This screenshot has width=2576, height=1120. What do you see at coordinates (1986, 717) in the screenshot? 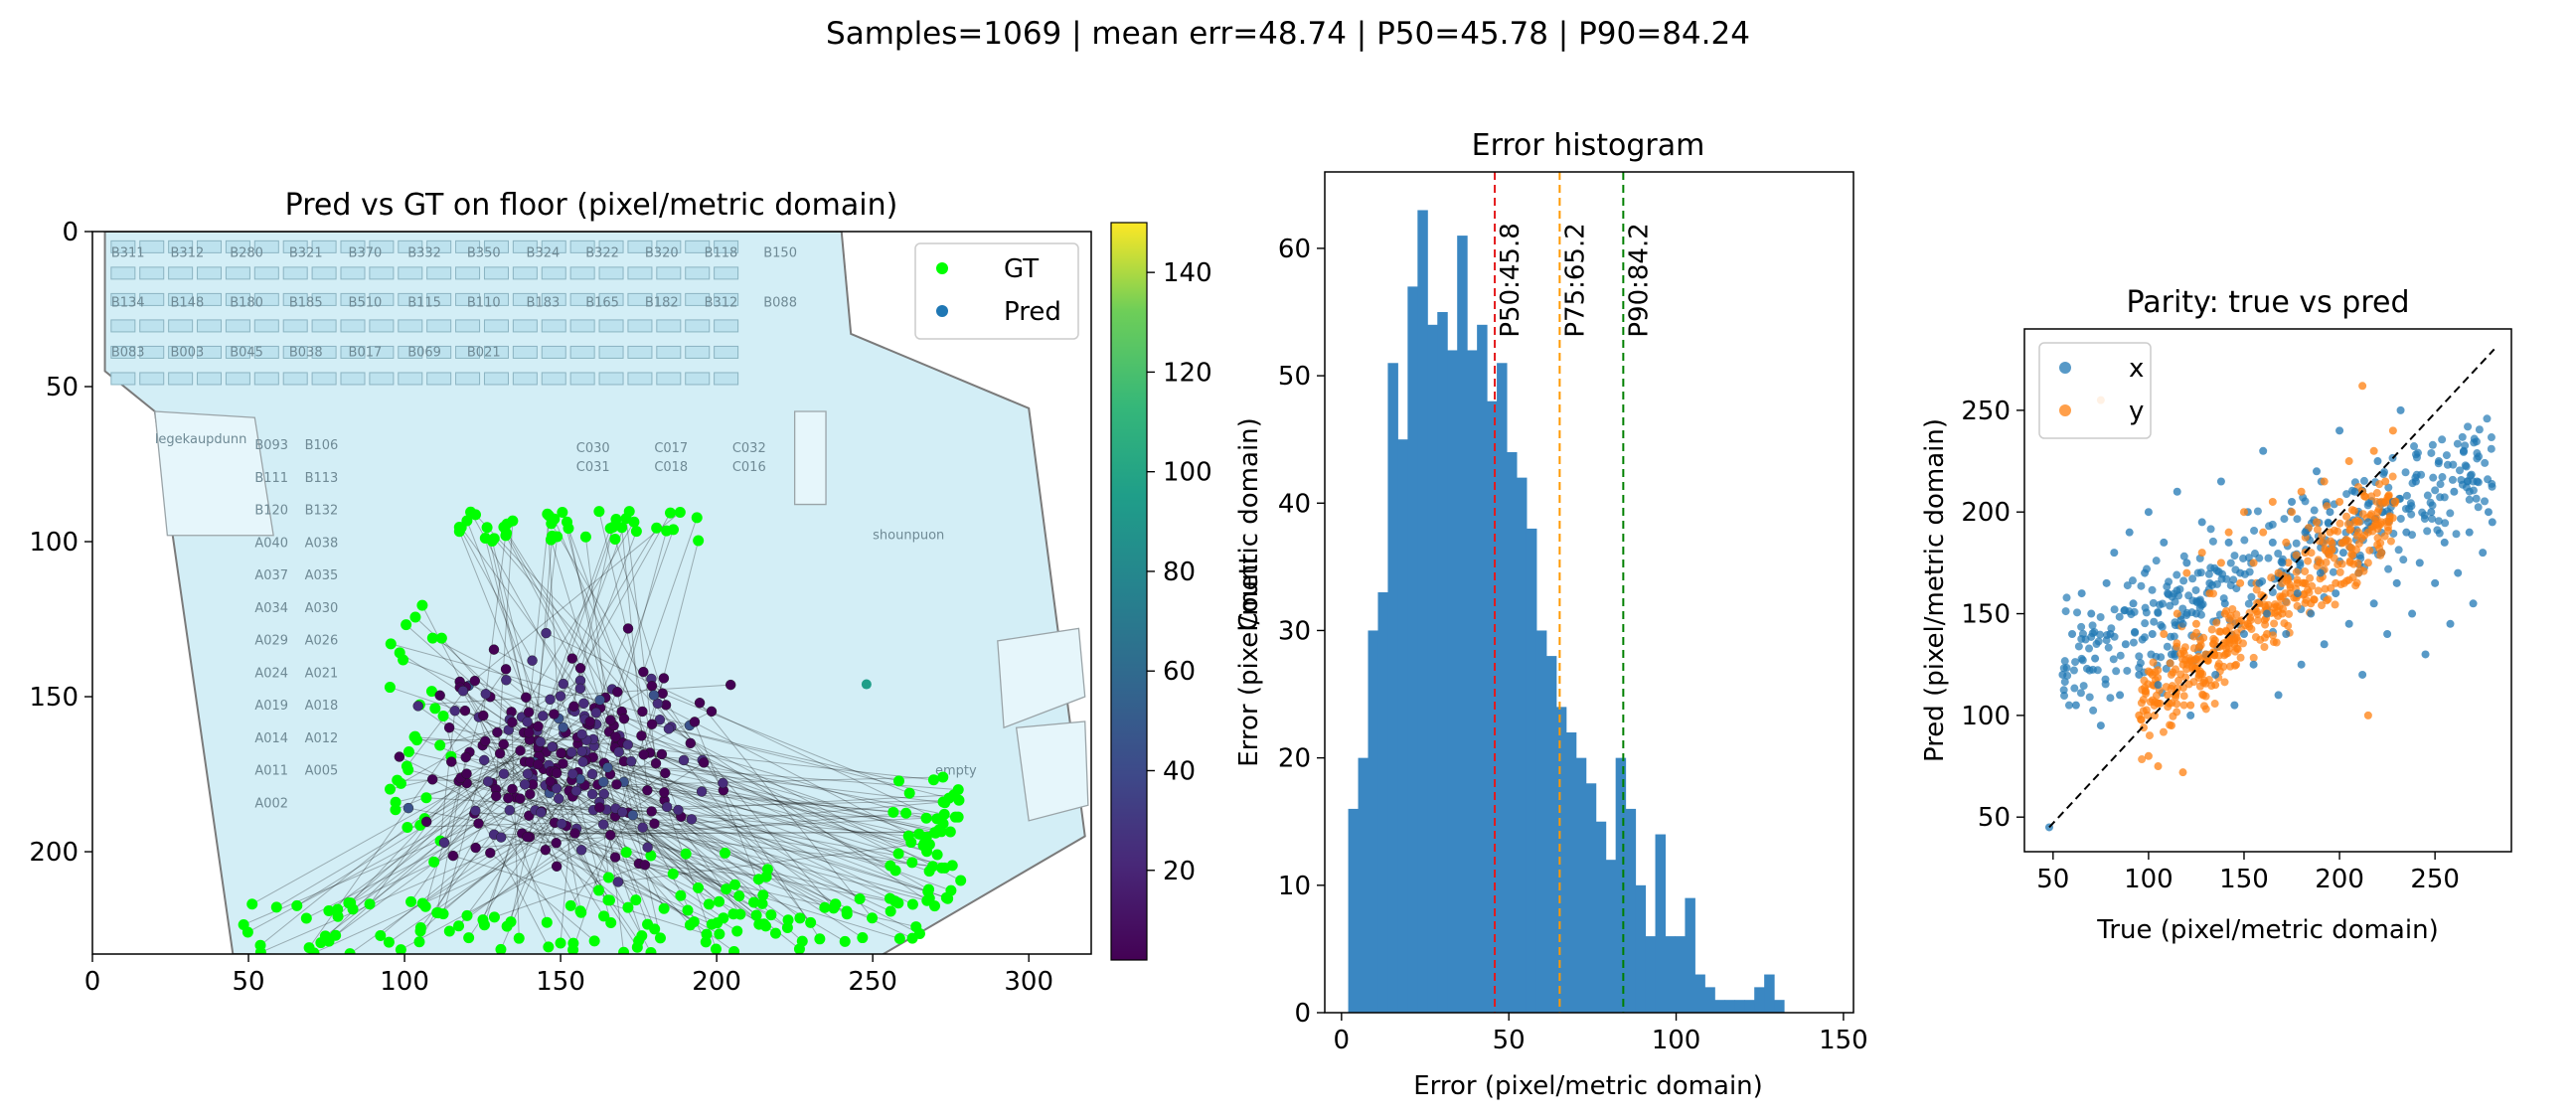
I see `y-tick-label: 100` at bounding box center [1986, 717].